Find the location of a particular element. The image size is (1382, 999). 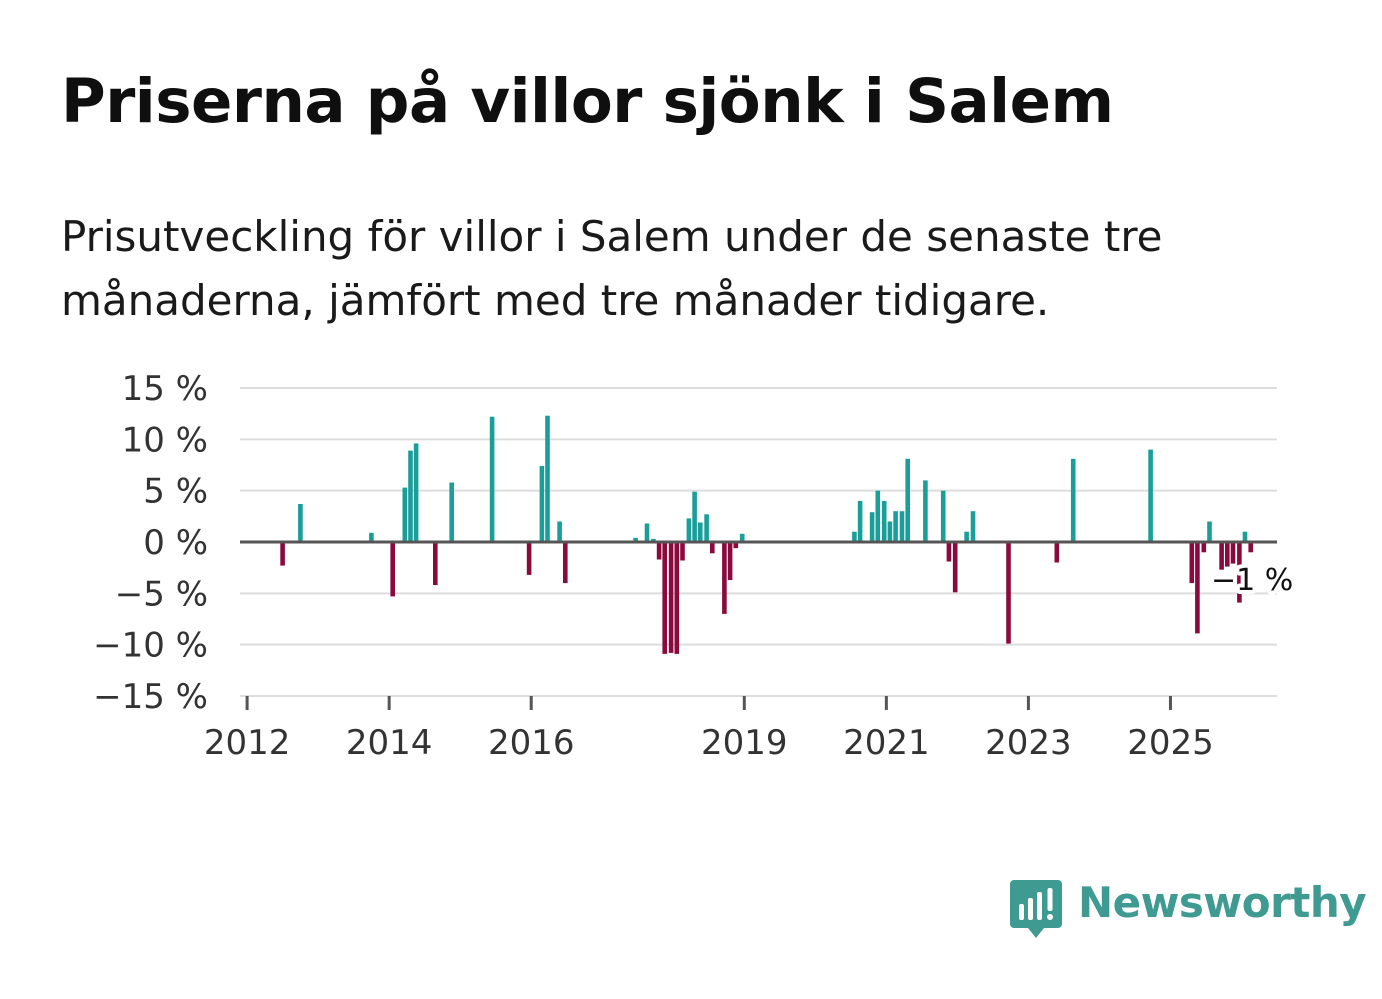

newsworthy-logo-icon is located at coordinates (1036, 909).